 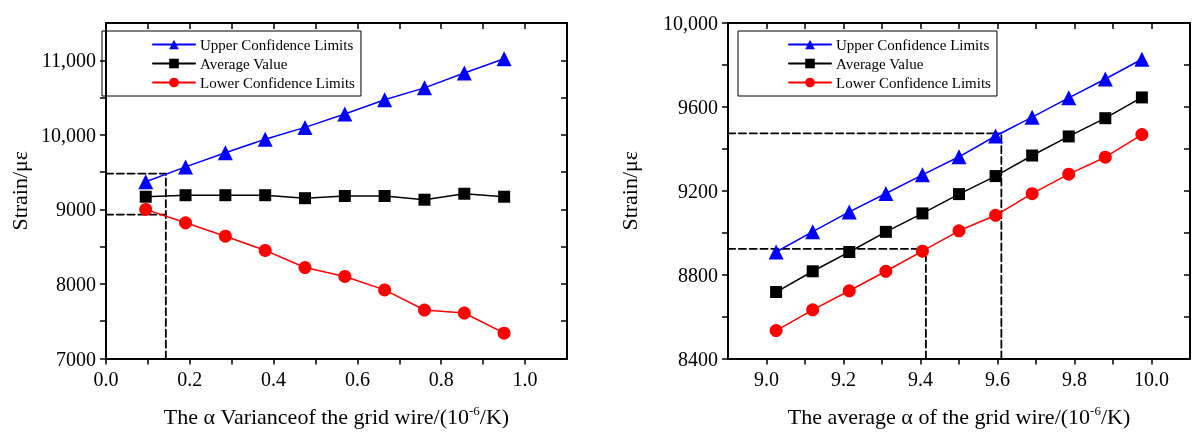 What do you see at coordinates (698, 190) in the screenshot?
I see `y-tick-label: 9200` at bounding box center [698, 190].